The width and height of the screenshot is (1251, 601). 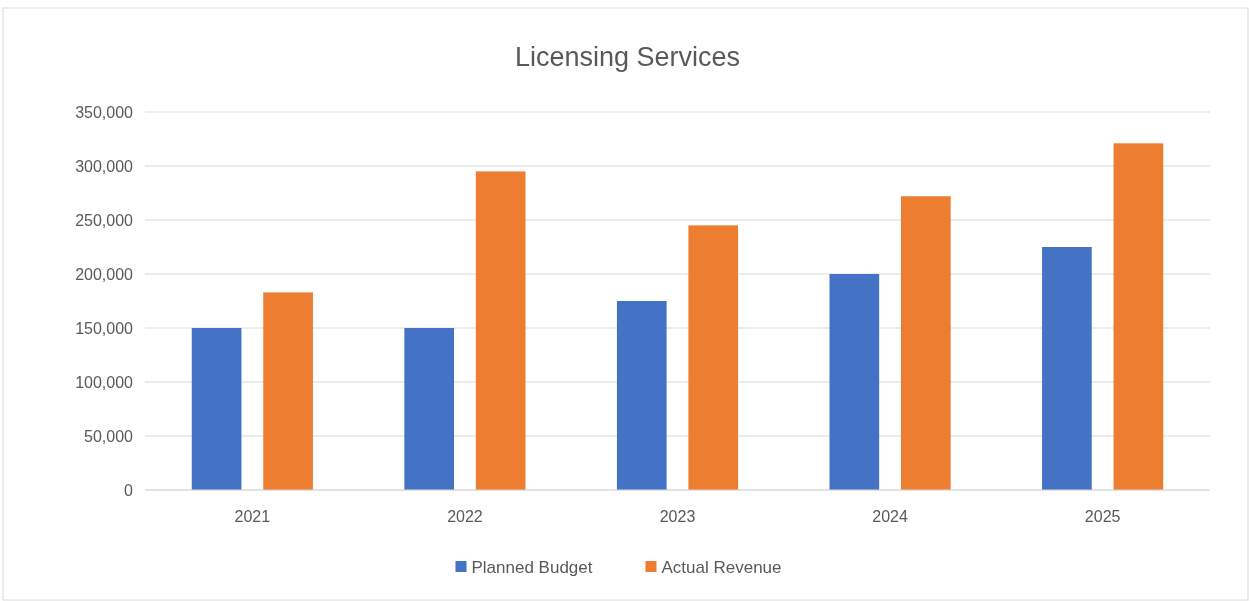 What do you see at coordinates (104, 382) in the screenshot?
I see `y-tick-label: 100,000` at bounding box center [104, 382].